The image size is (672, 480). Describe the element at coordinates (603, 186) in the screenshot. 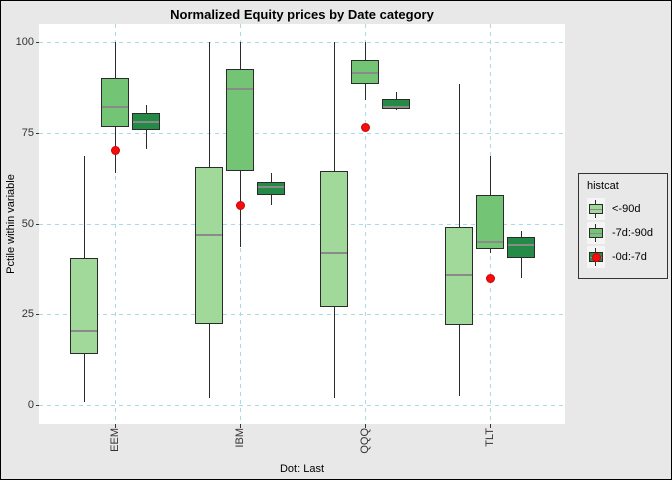

I see `legend-title: histcat` at that location.